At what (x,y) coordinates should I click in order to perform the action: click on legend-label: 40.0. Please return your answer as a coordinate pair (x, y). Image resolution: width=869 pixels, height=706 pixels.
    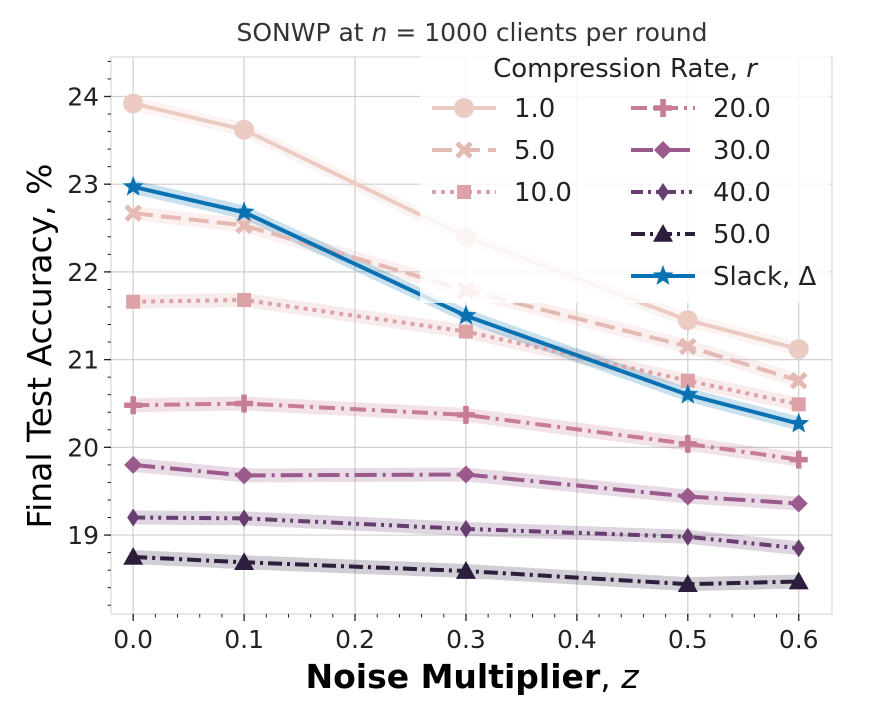
    Looking at the image, I should click on (742, 193).